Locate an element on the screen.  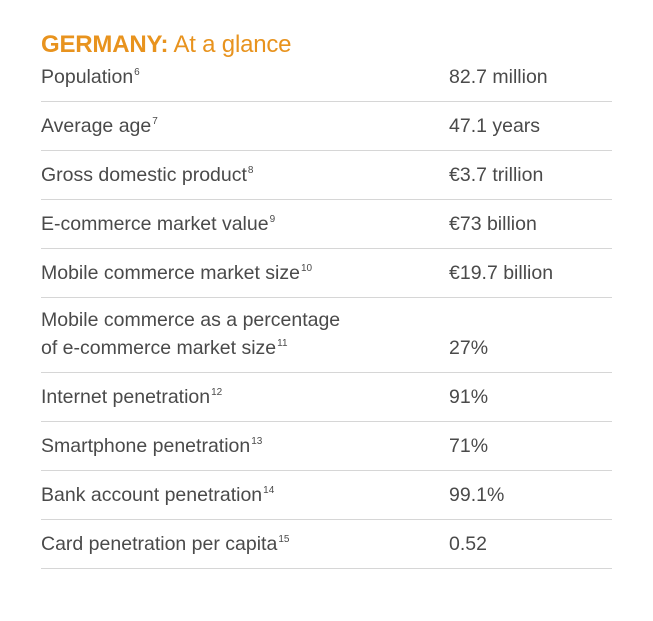
stat-value: €3.7 trillion is located at coordinates (496, 175).